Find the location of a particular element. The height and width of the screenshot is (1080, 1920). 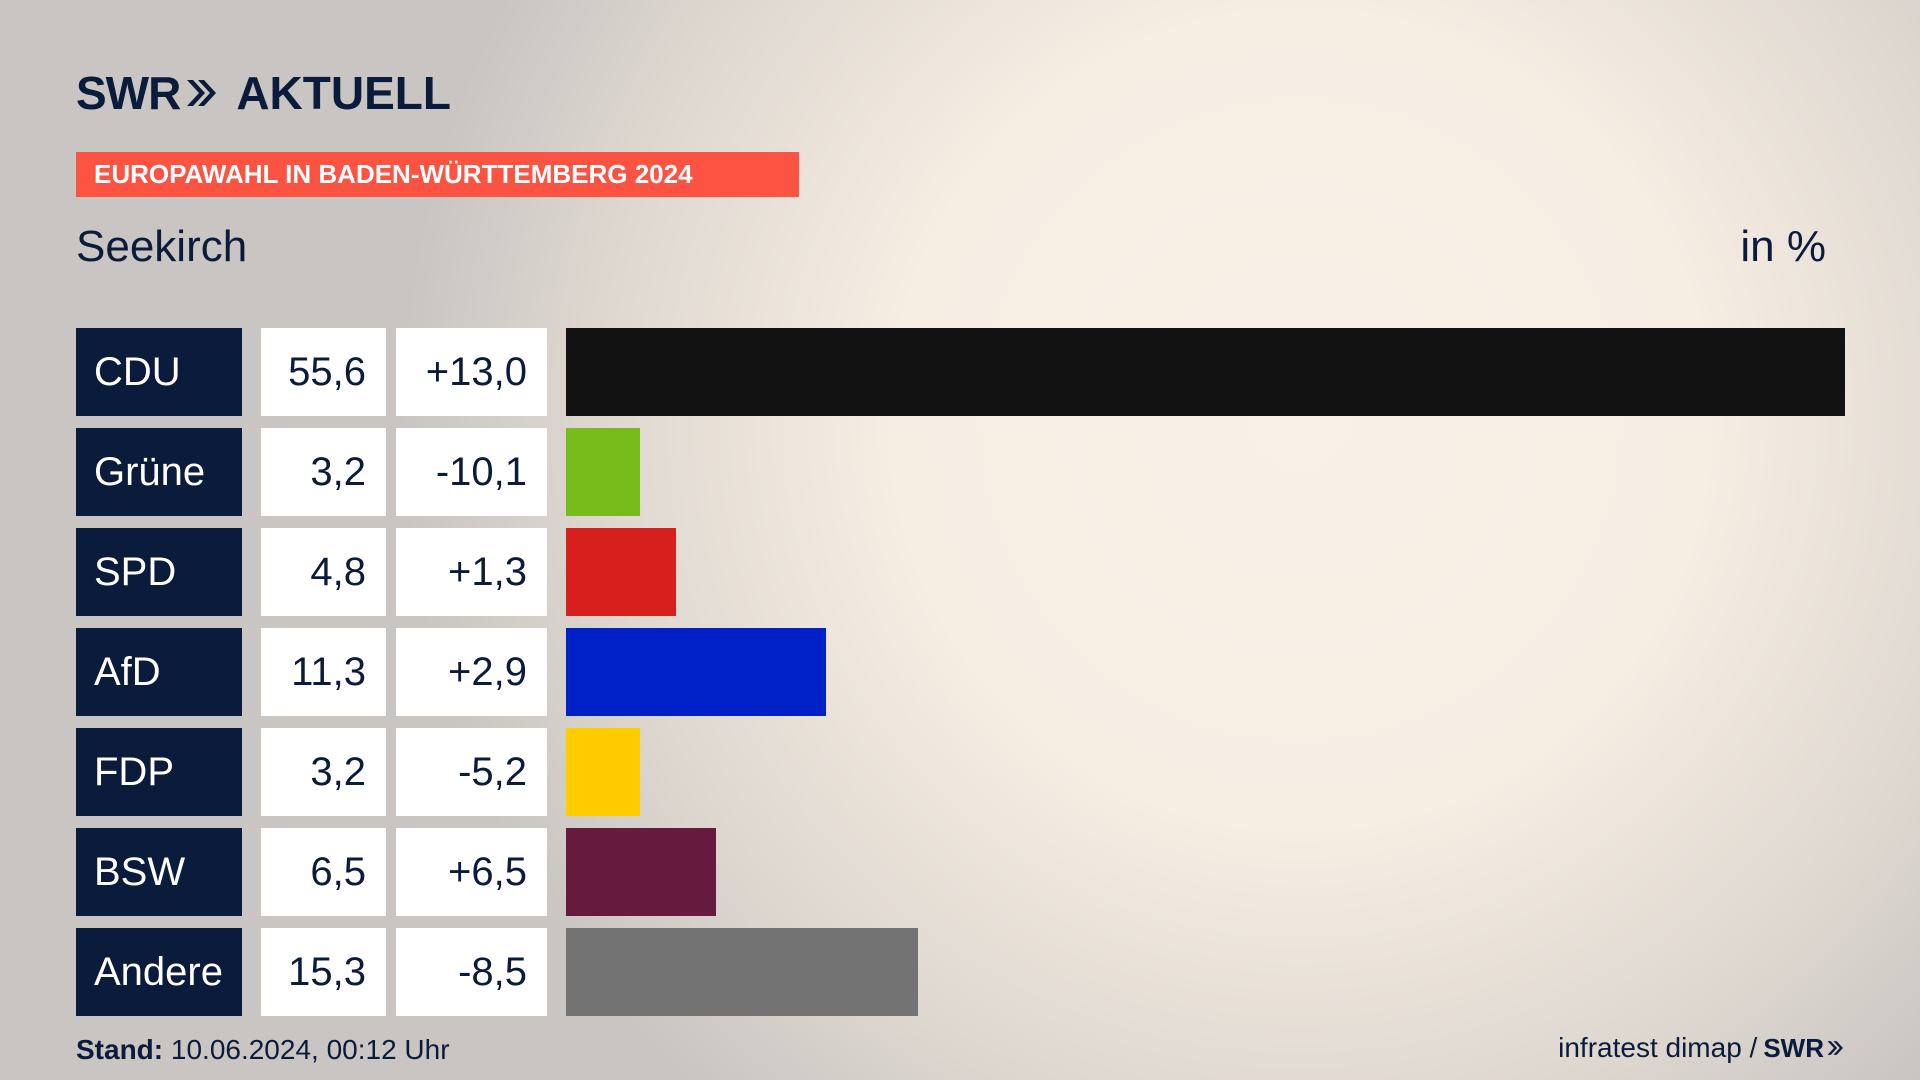

timestamp: Stand: 10.06.2024, 00:12 Uhr is located at coordinates (263, 1050).